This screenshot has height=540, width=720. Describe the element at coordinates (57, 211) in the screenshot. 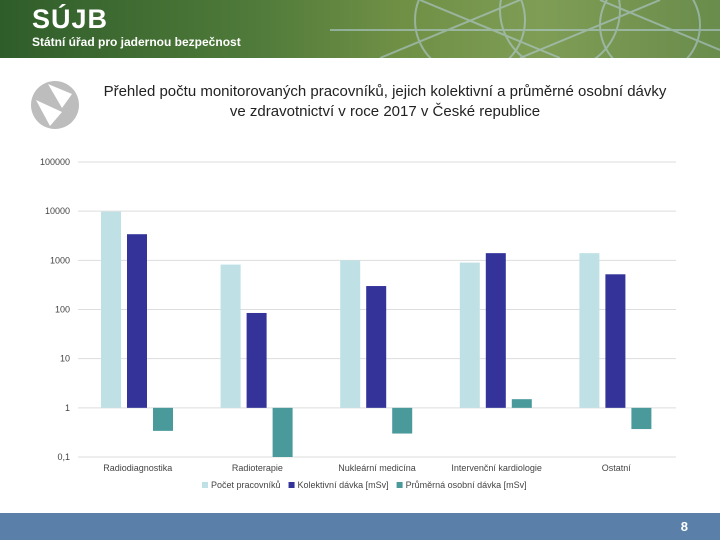

I see `y-tick-label: 10000` at that location.